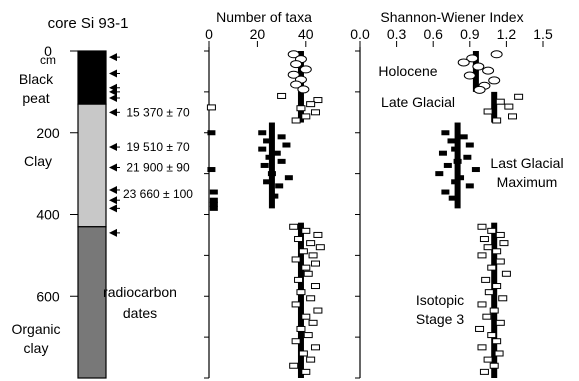 Image resolution: width=579 pixels, height=381 pixels. Describe the element at coordinates (48, 51) in the screenshot. I see `depth-tick-label: 0` at that location.